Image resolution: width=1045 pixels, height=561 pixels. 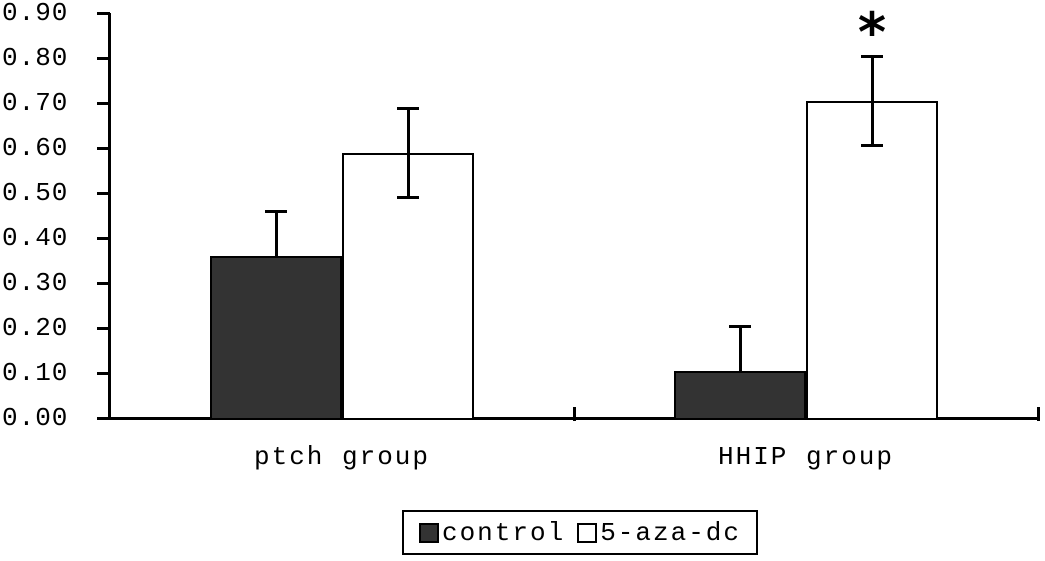 What do you see at coordinates (109, 216) in the screenshot?
I see `y-axis-line` at bounding box center [109, 216].